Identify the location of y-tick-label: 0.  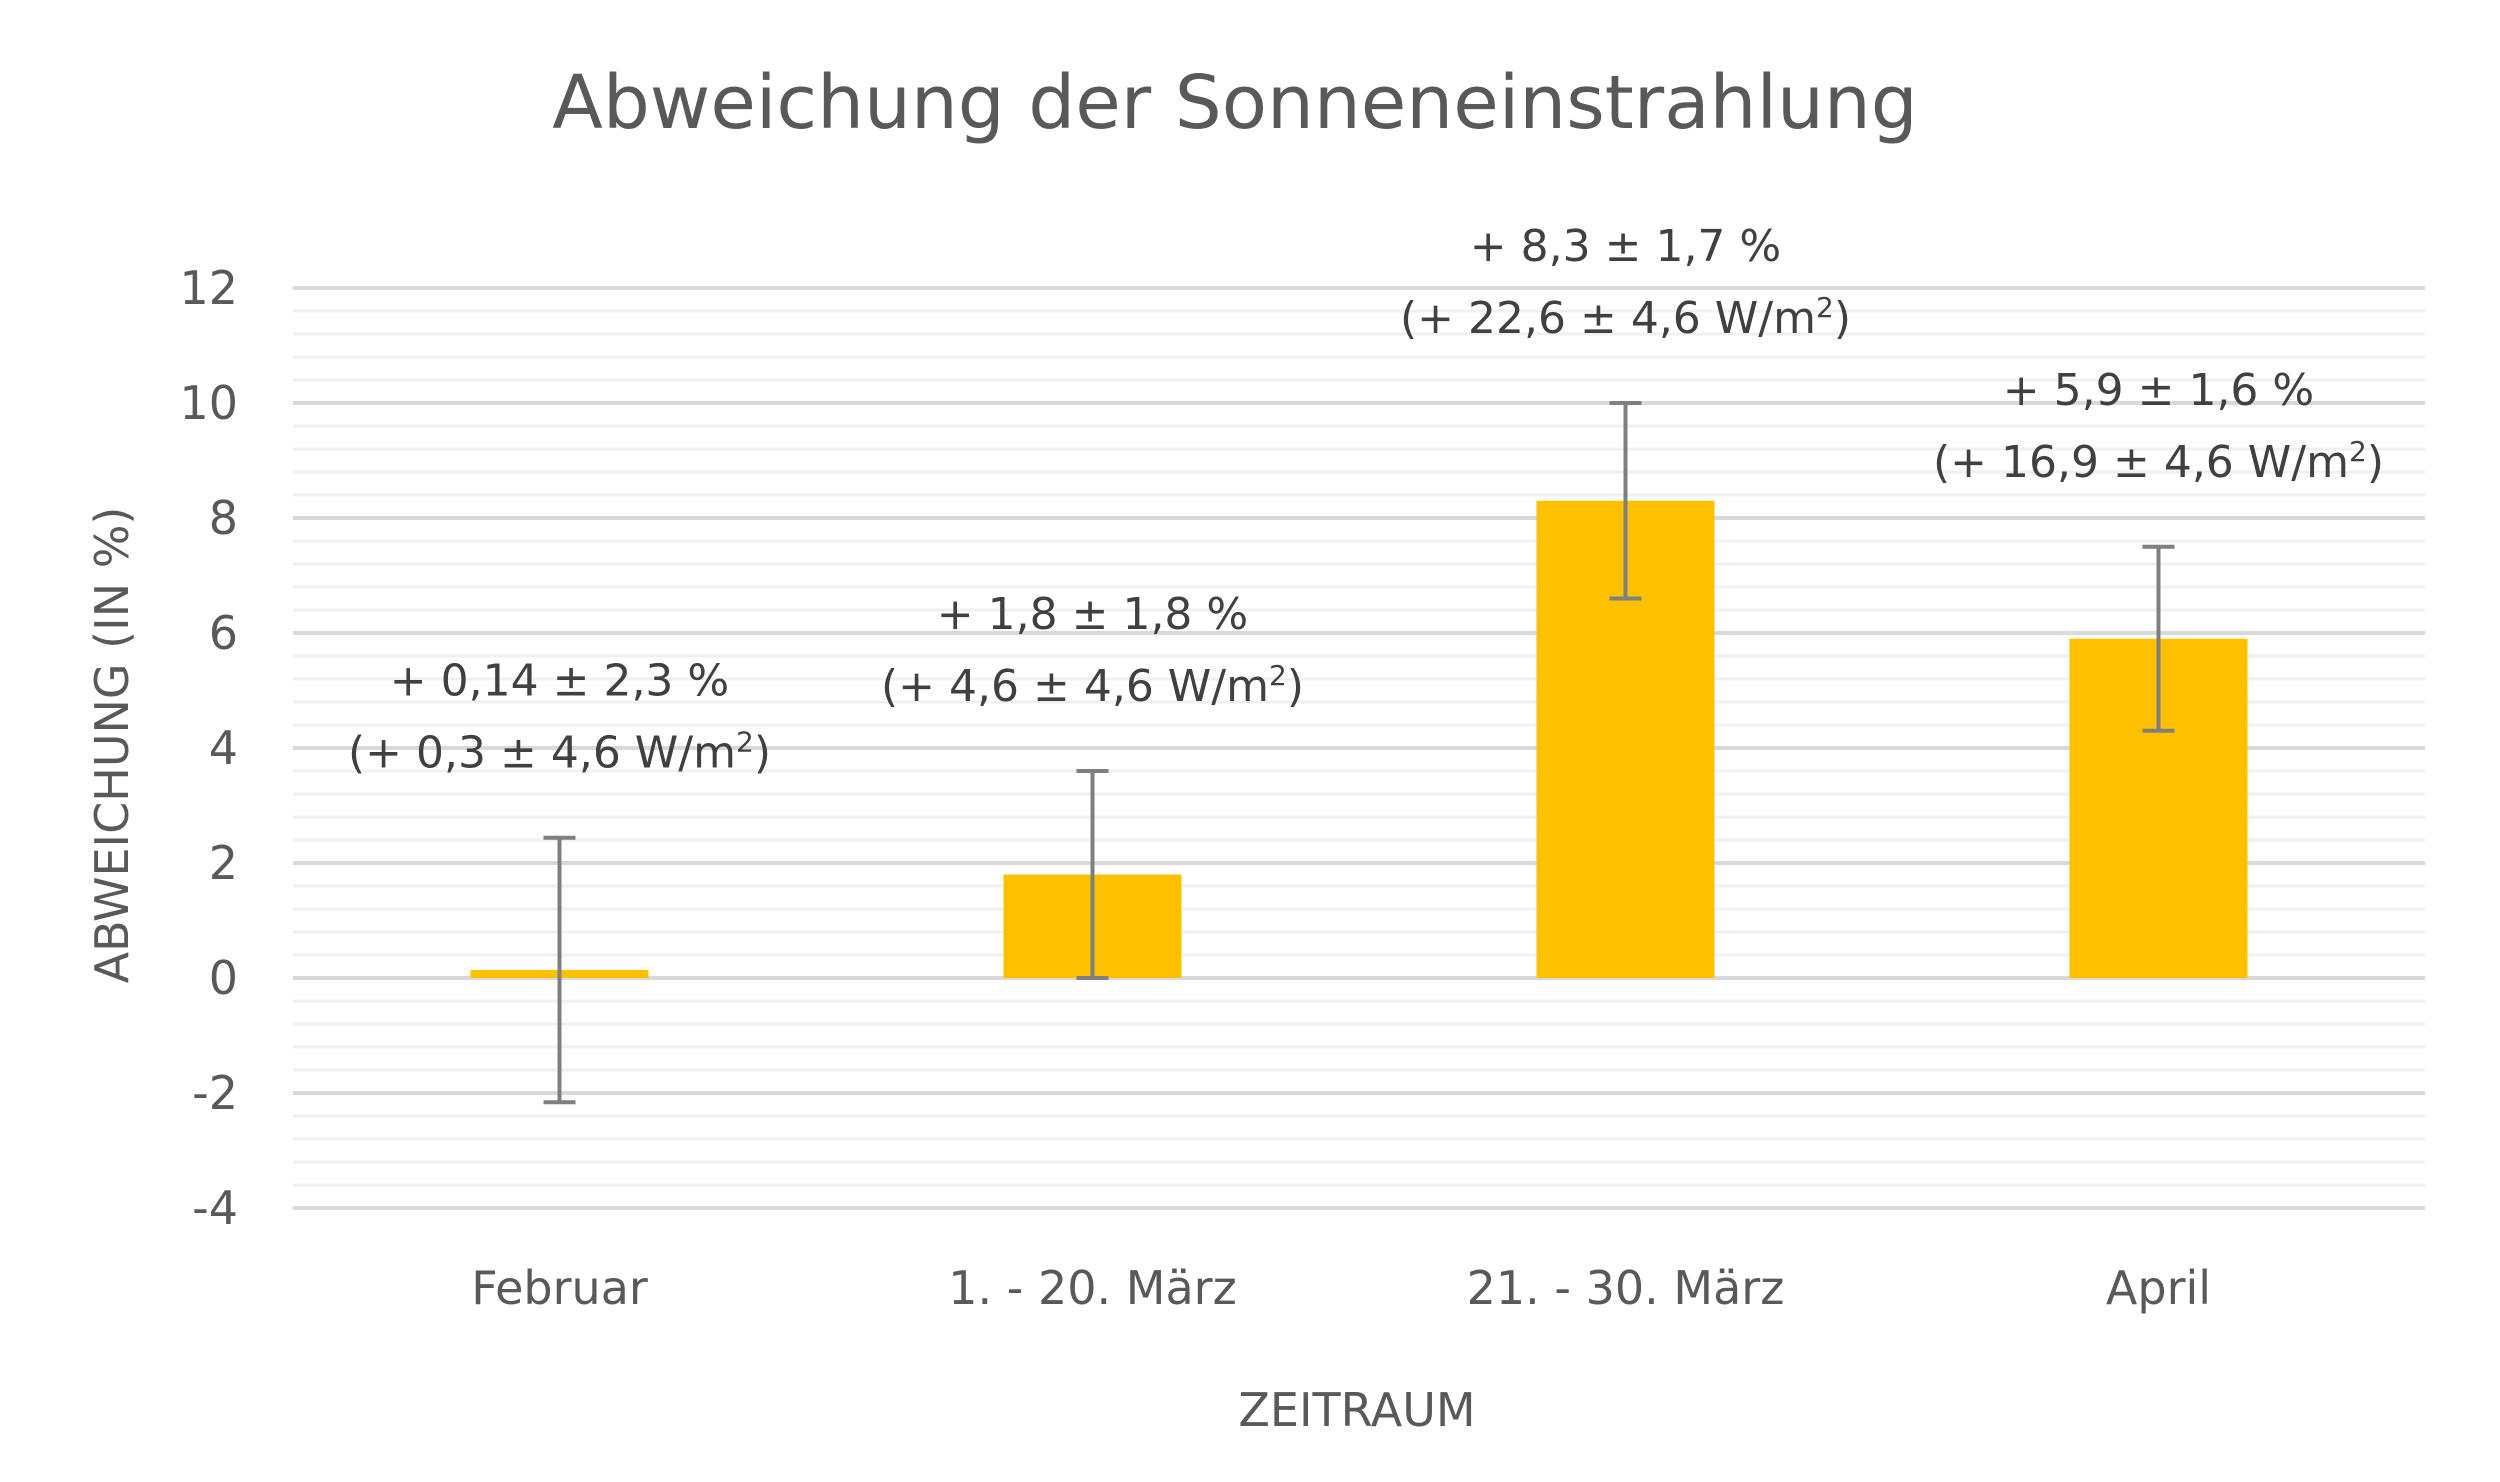
(223, 978).